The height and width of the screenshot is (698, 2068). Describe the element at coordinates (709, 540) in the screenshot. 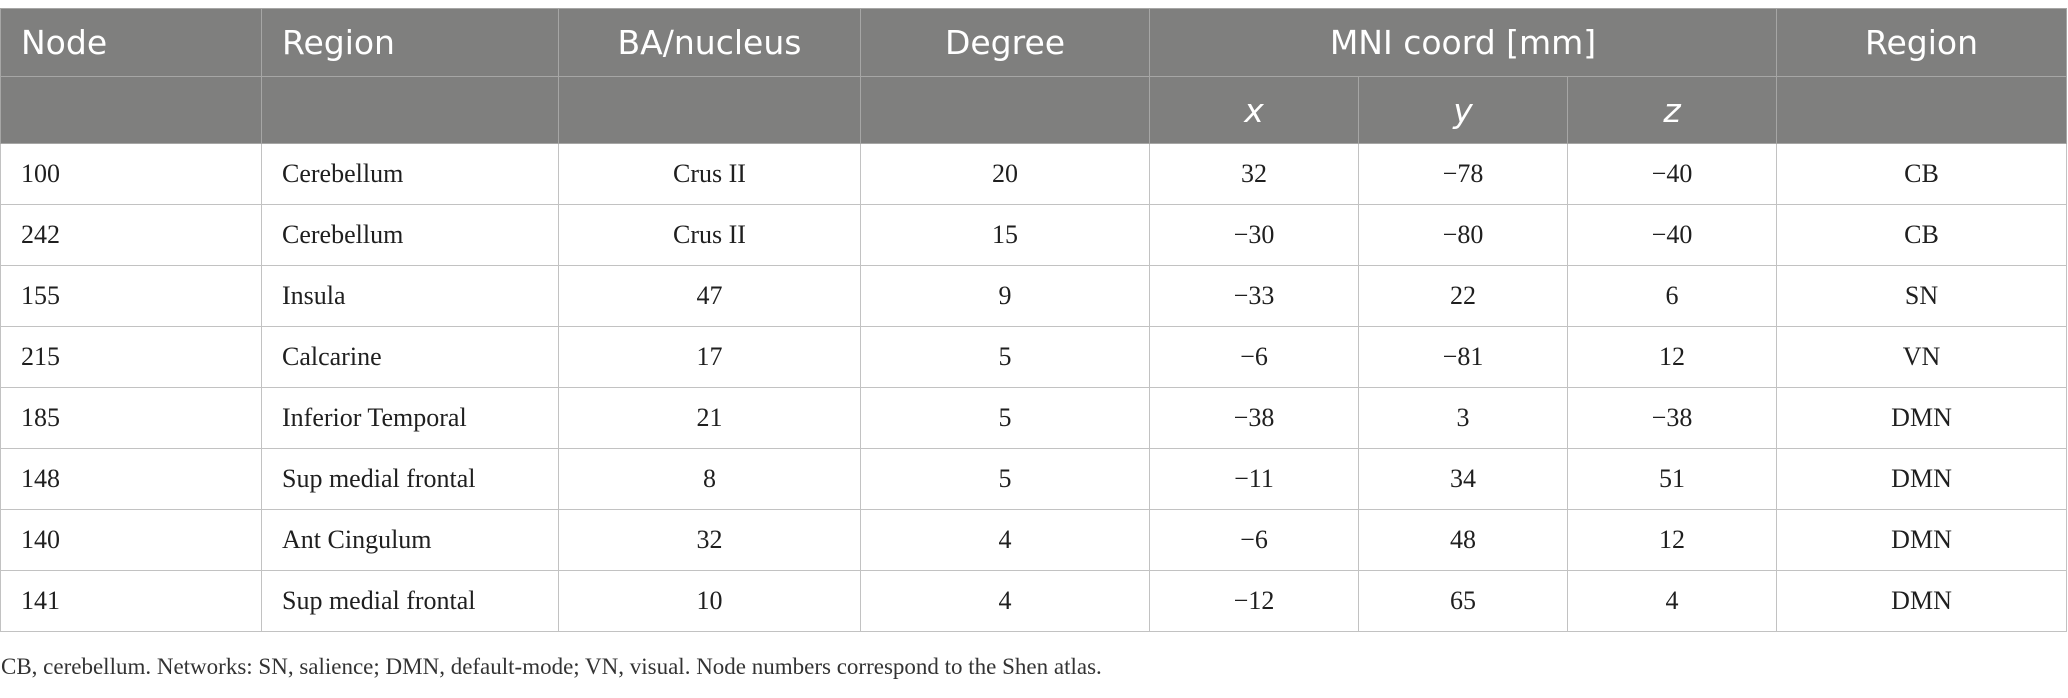

I see `cell-ba-nucleus: 32` at that location.